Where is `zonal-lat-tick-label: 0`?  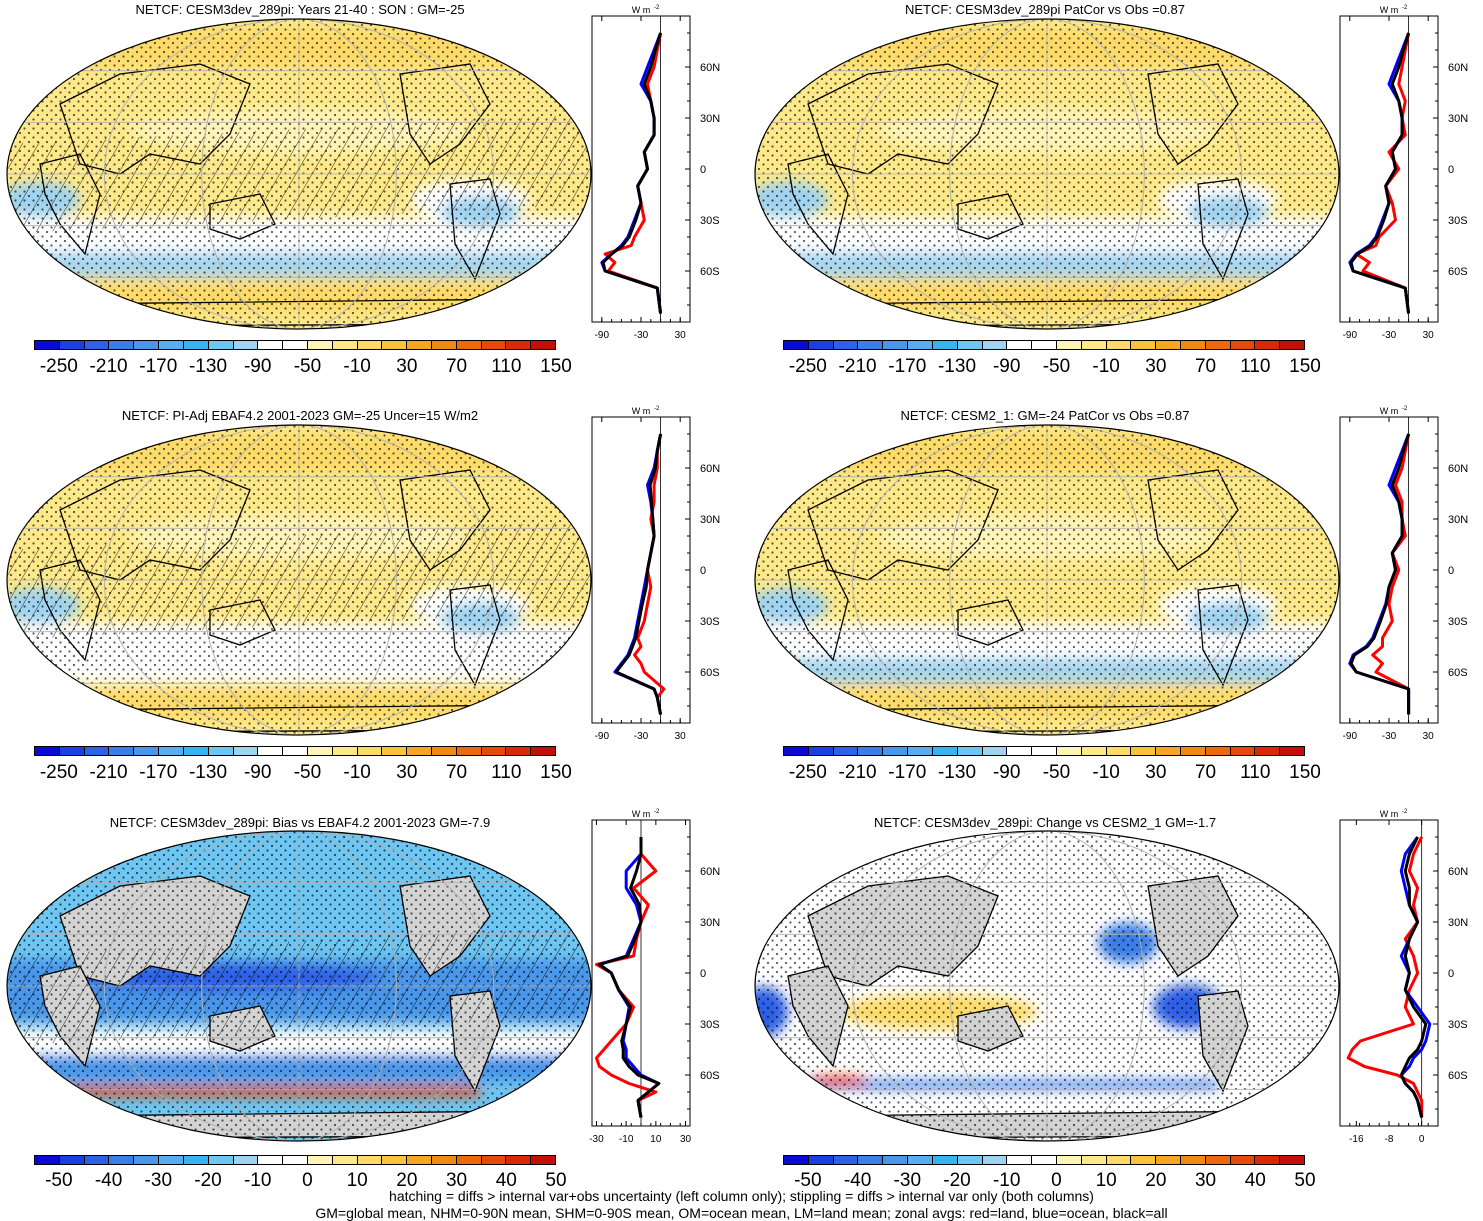 zonal-lat-tick-label: 0 is located at coordinates (703, 974).